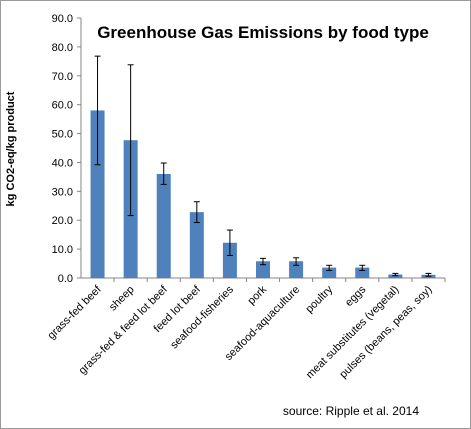 The image size is (471, 429). I want to click on x-category-label: eggs, so click(356, 296).